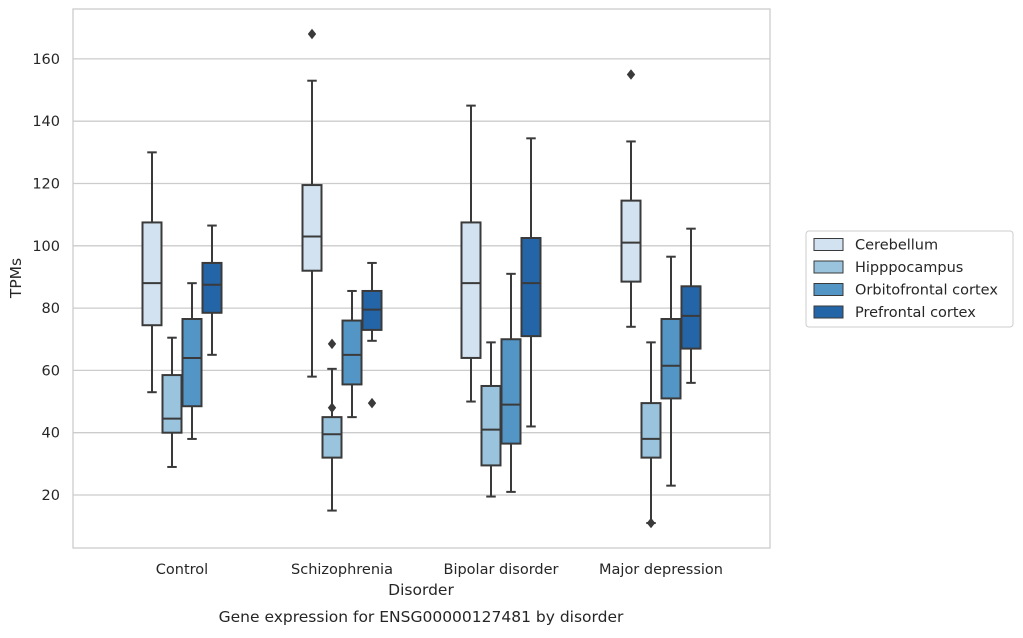 The height and width of the screenshot is (638, 1023). What do you see at coordinates (182, 570) in the screenshot?
I see `x-tick-label-control: Control` at bounding box center [182, 570].